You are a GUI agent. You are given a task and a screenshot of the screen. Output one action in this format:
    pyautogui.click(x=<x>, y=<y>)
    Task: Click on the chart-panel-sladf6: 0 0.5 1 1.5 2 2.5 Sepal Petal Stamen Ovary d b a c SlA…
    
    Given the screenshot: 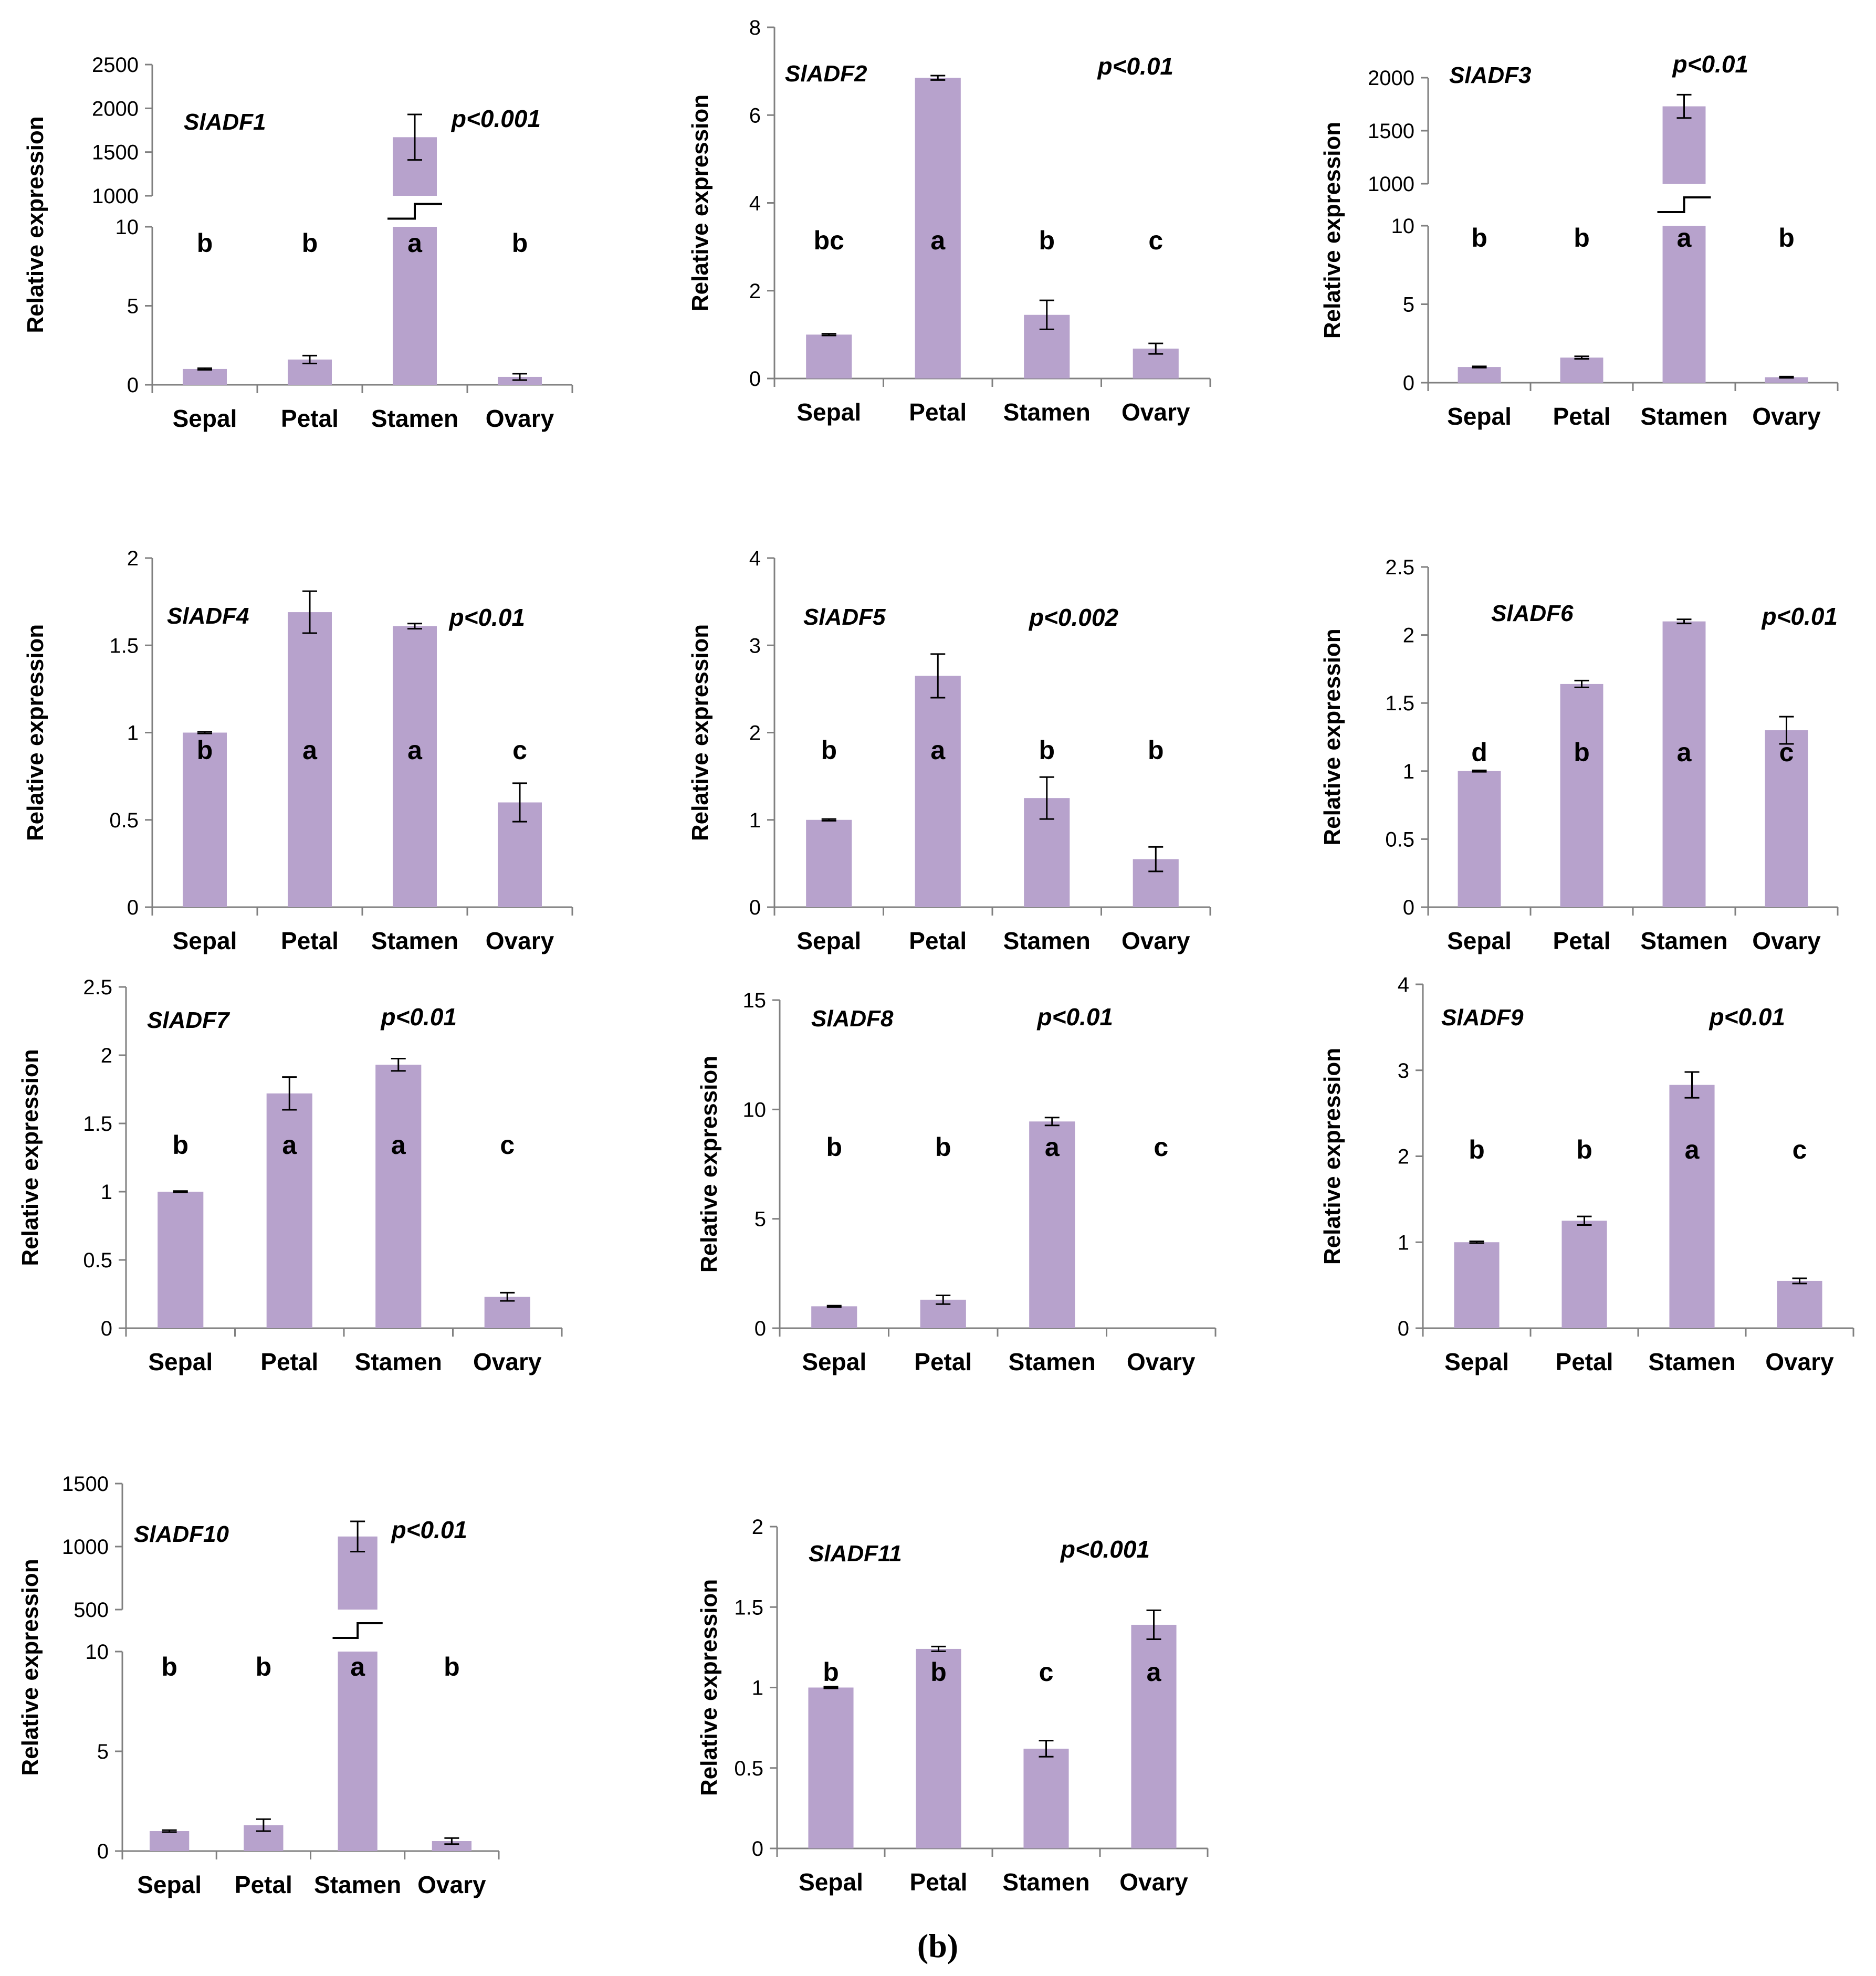 What is the action you would take?
    pyautogui.click(x=1579, y=755)
    